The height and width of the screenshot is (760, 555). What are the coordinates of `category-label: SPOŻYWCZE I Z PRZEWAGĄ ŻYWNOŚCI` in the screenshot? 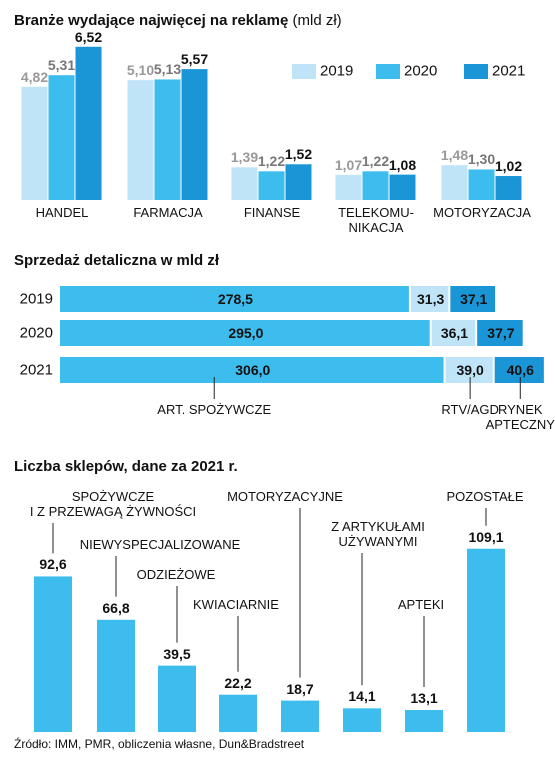 It's located at (113, 504).